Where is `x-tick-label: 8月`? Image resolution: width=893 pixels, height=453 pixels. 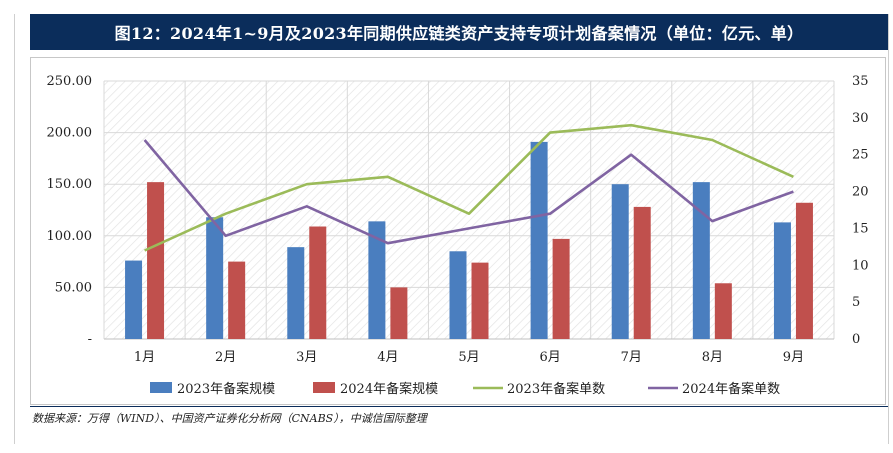 x-tick-label: 8月 is located at coordinates (712, 357).